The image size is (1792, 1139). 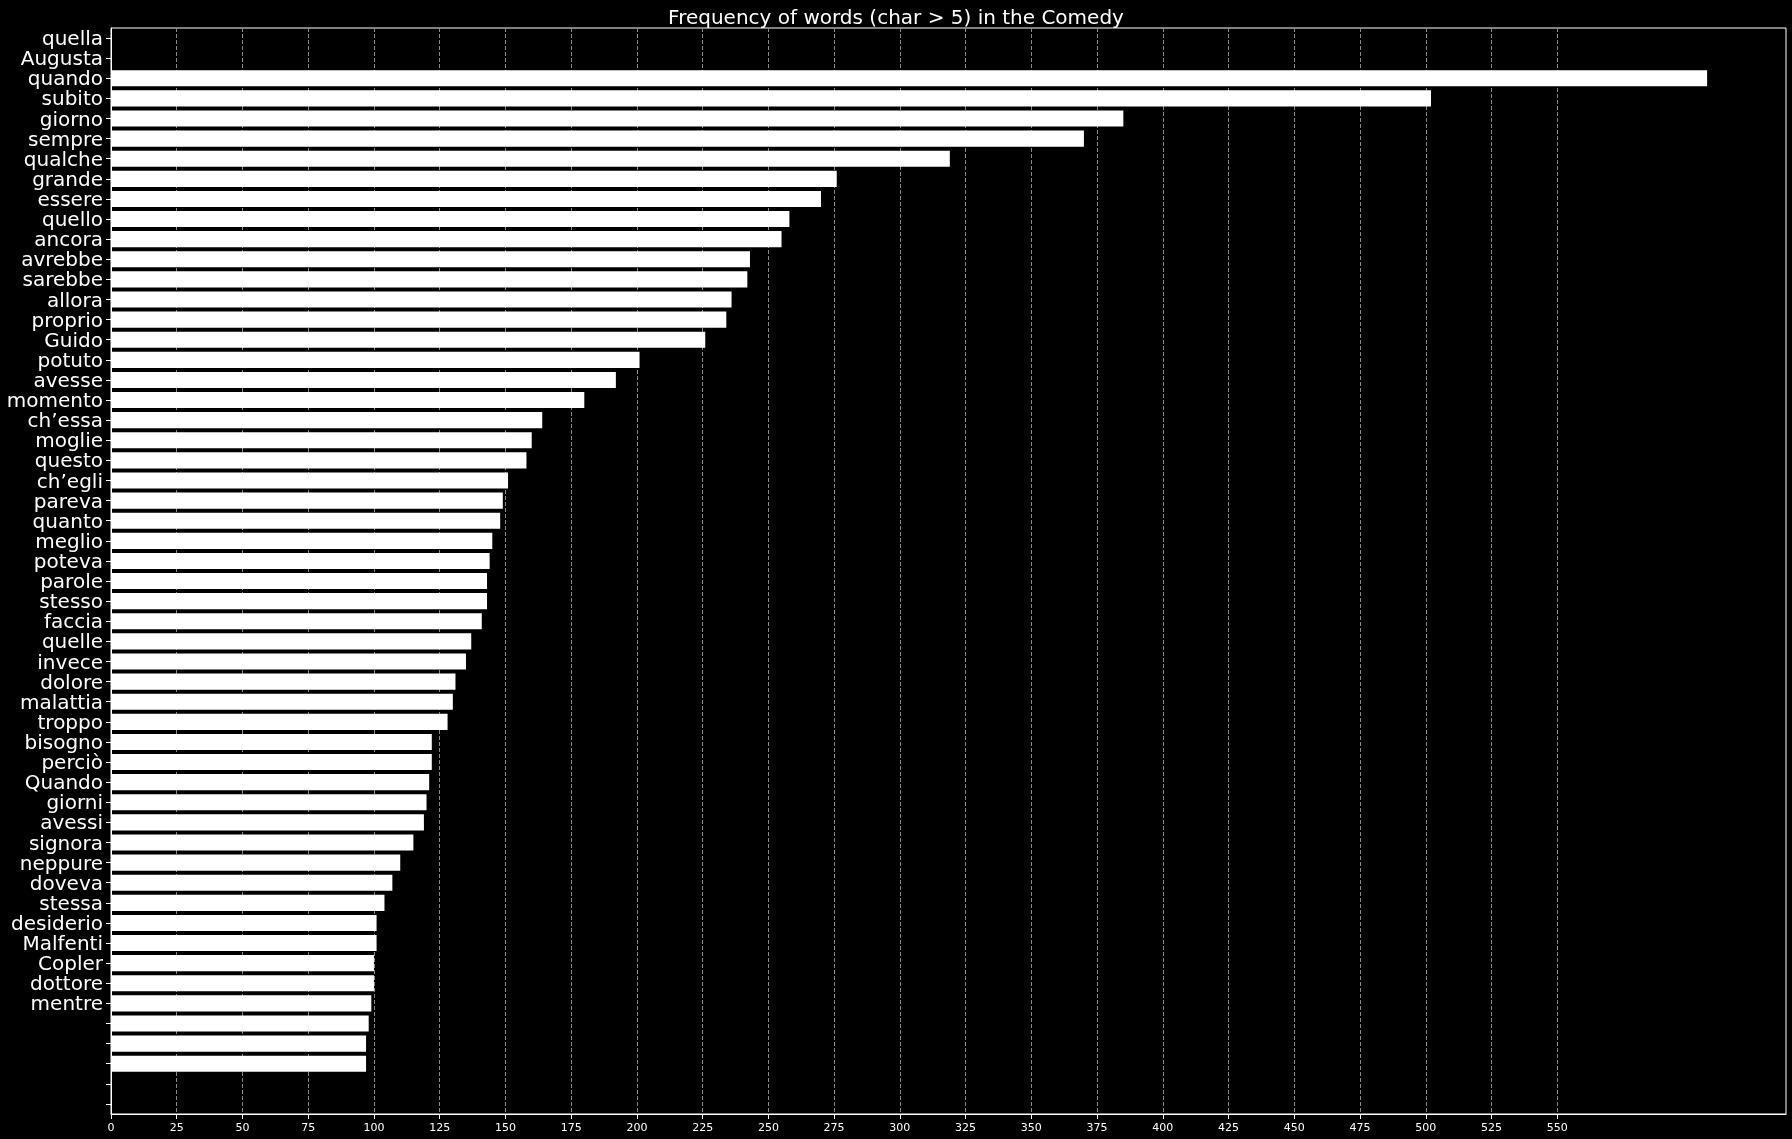 I want to click on y-tick-label: signora, so click(x=65, y=842).